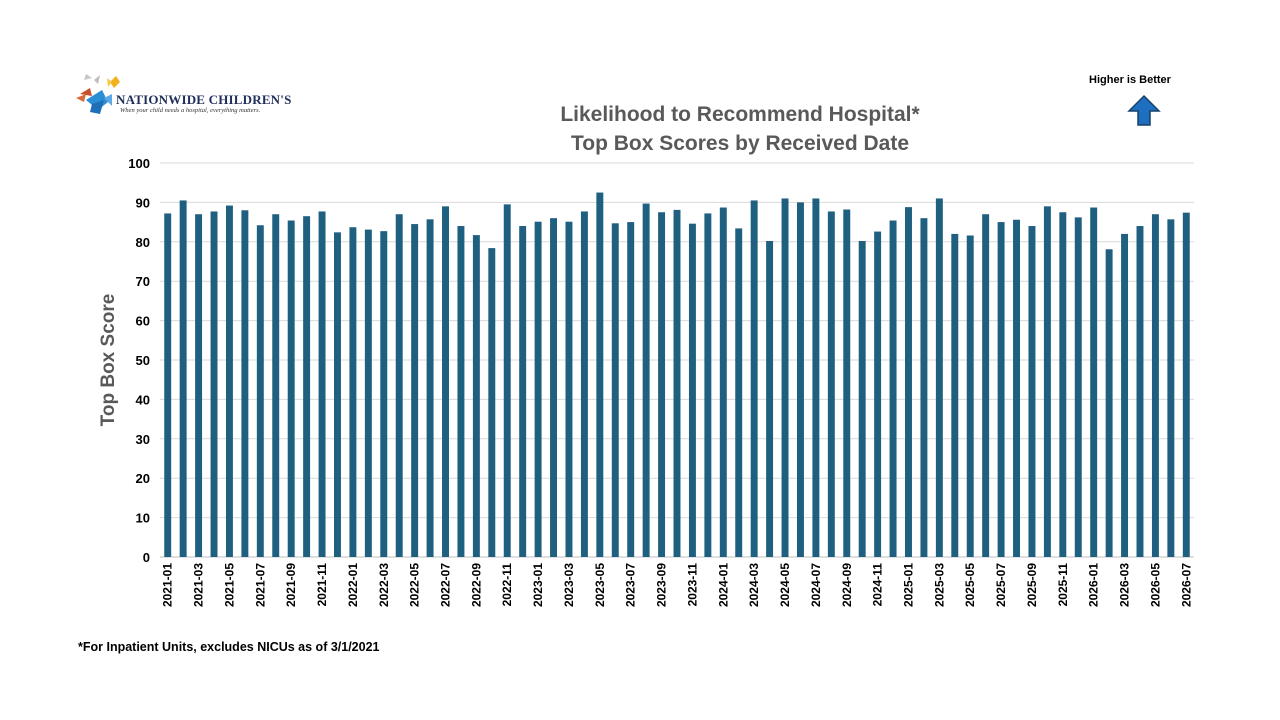 Image resolution: width=1280 pixels, height=720 pixels. Describe the element at coordinates (384, 585) in the screenshot. I see `x-tick-label: 2022-03` at that location.